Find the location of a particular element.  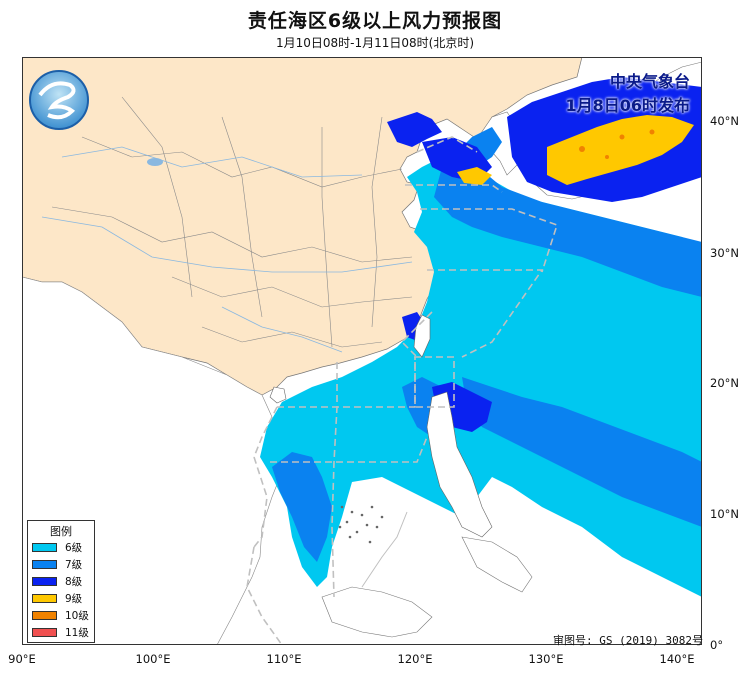

x-tick-label: 110°E is located at coordinates (284, 659).